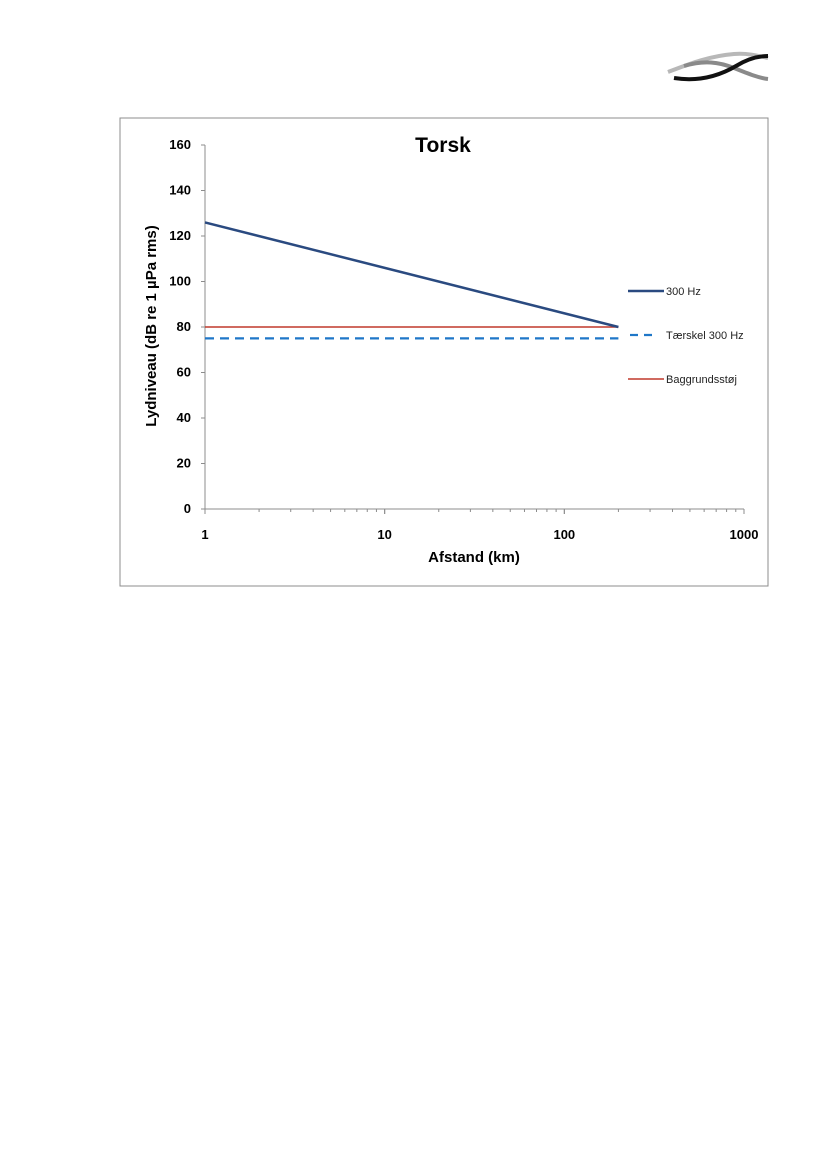 This screenshot has height=1170, width=827. Describe the element at coordinates (721, 68) in the screenshot. I see `logo-wave-dark` at that location.